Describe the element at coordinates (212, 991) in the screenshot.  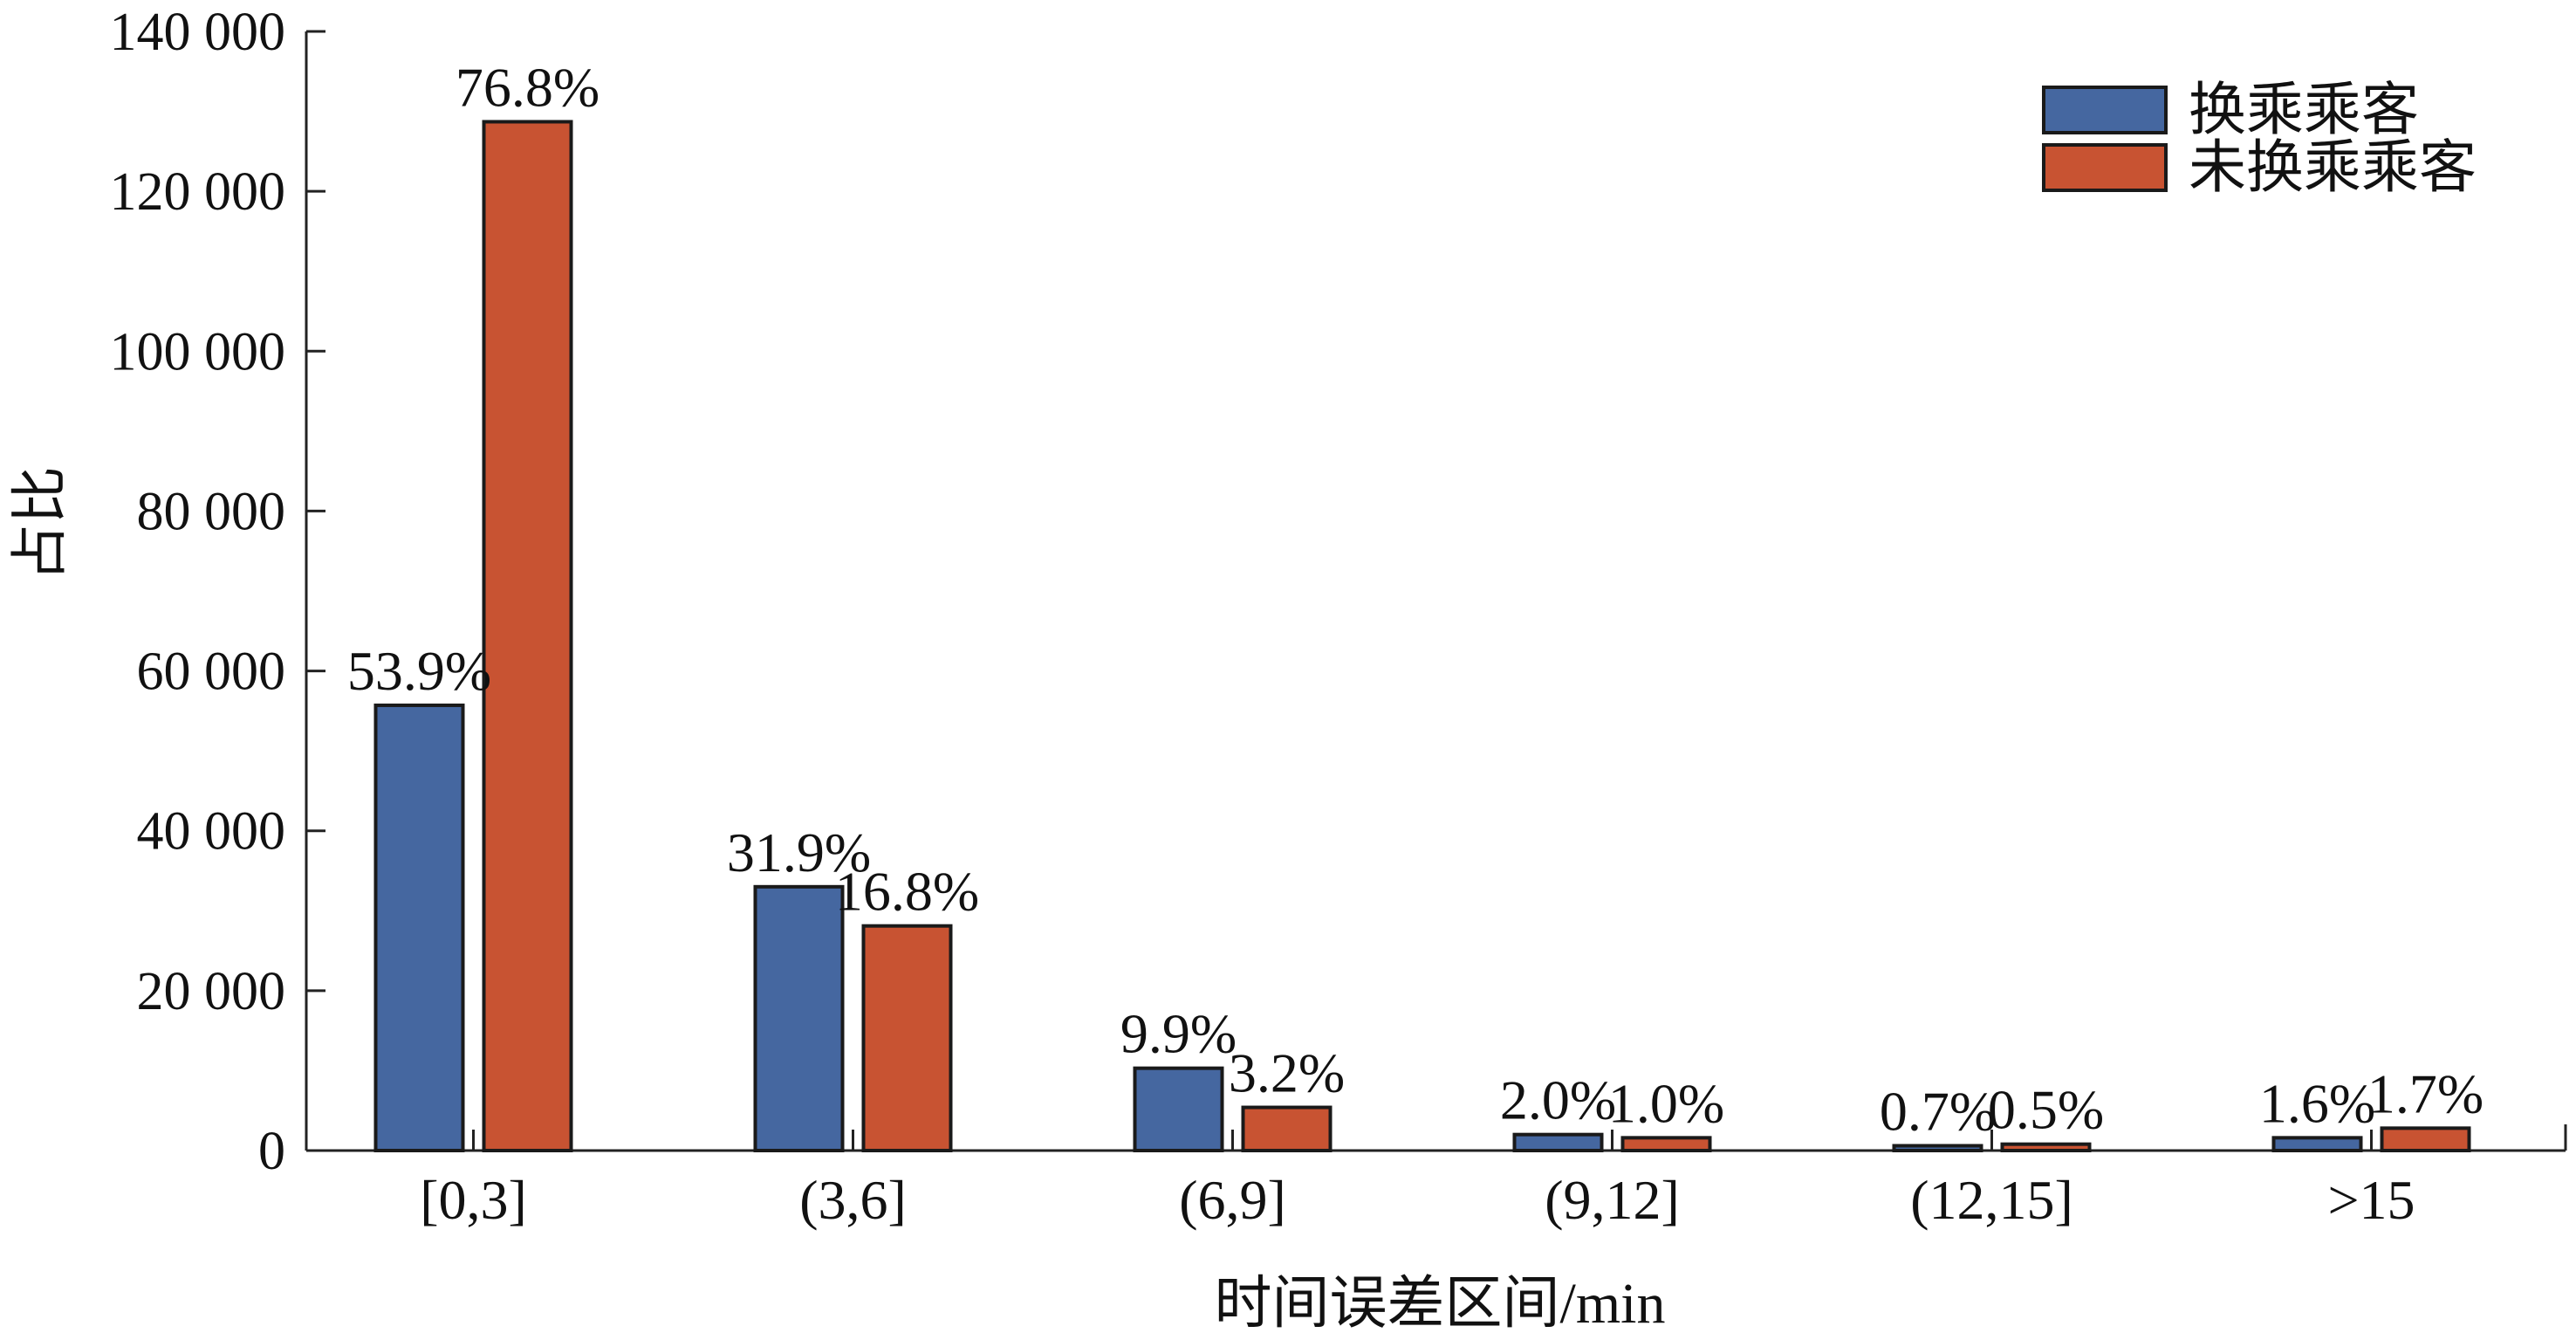
I see `y-tick-label: 20 000` at that location.